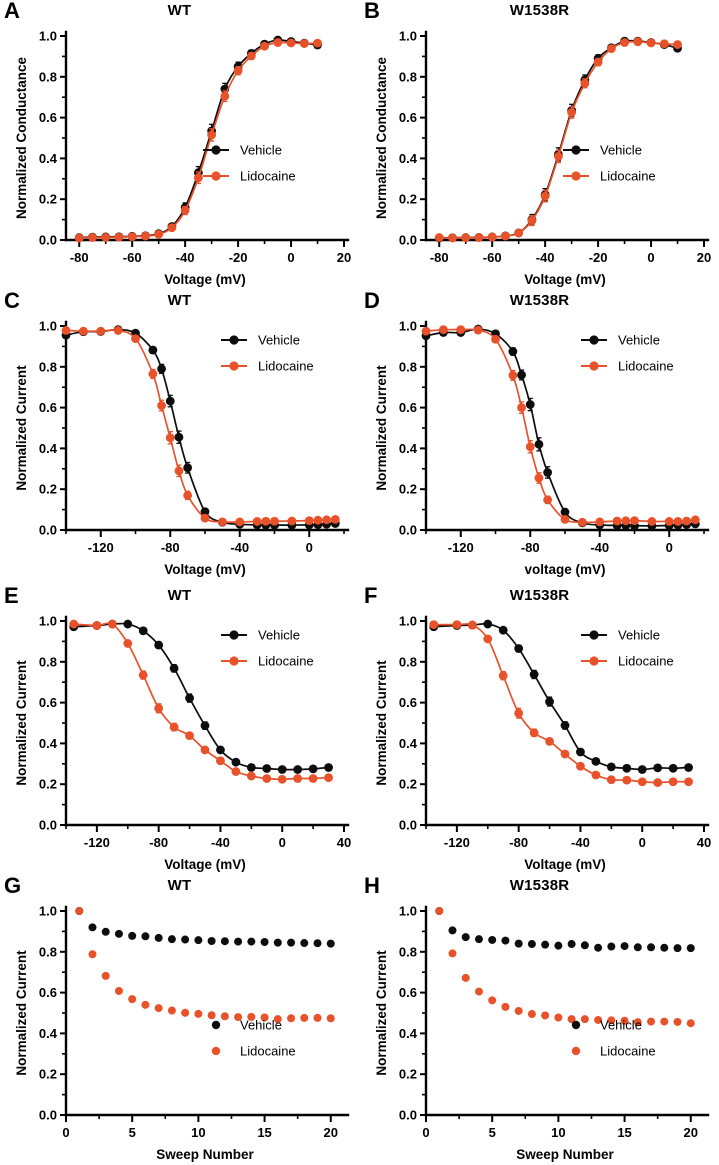 This screenshot has width=719, height=1165. I want to click on panel-letter: C, so click(12, 300).